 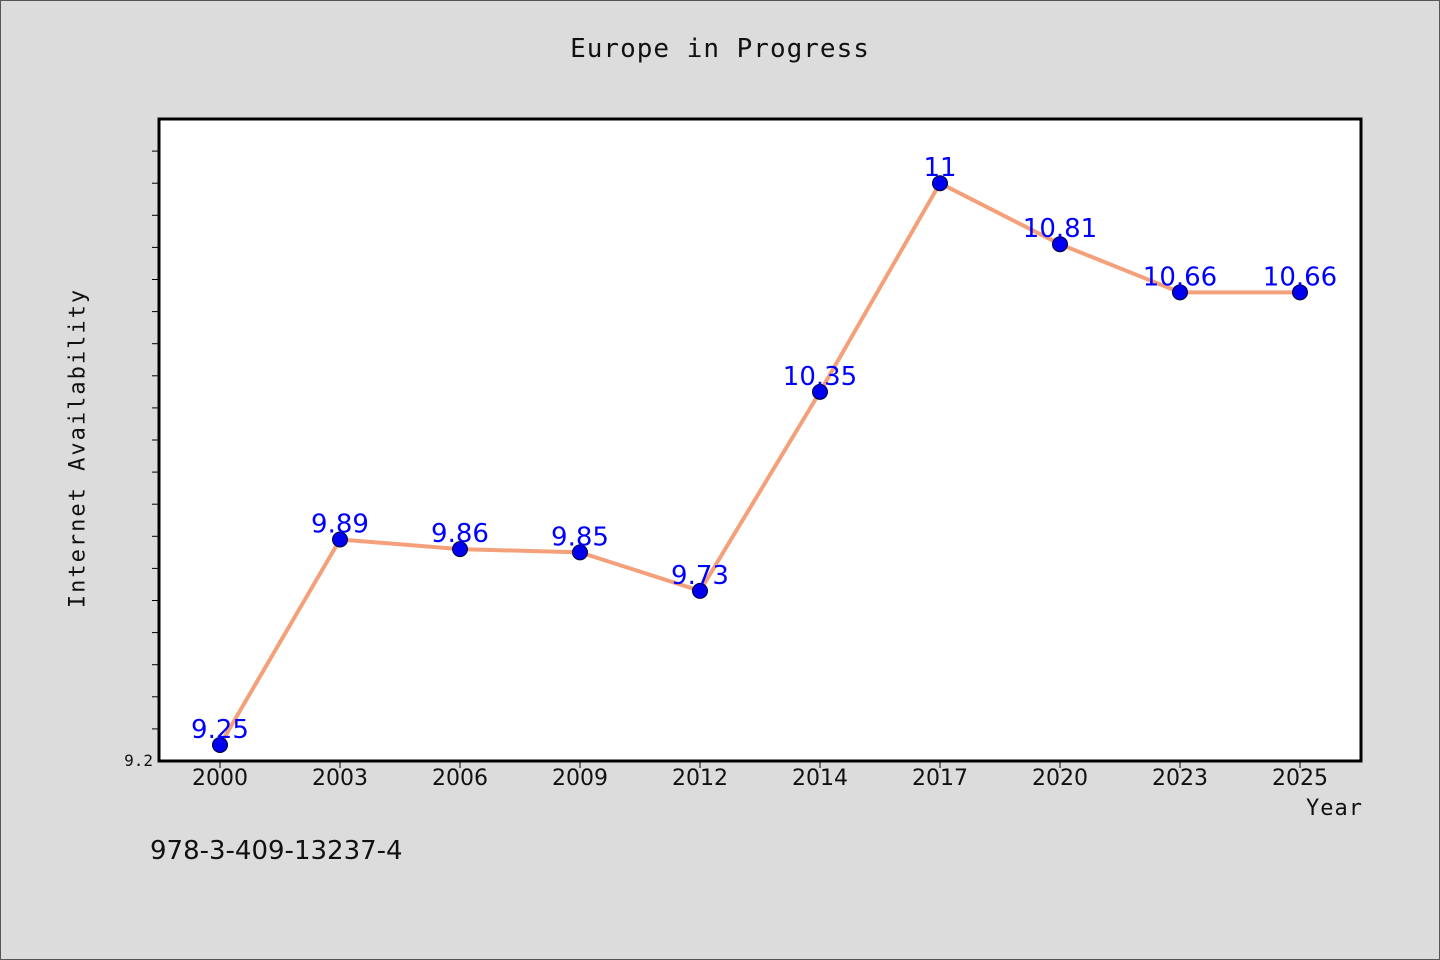 What do you see at coordinates (940, 778) in the screenshot?
I see `x-tick-label: 2017` at bounding box center [940, 778].